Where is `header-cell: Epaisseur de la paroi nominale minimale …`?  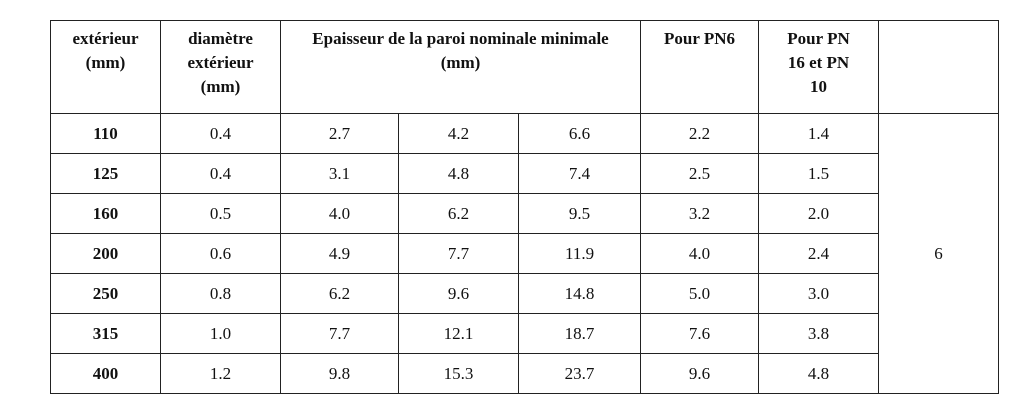 header-cell: Epaisseur de la paroi nominale minimale … is located at coordinates (460, 67).